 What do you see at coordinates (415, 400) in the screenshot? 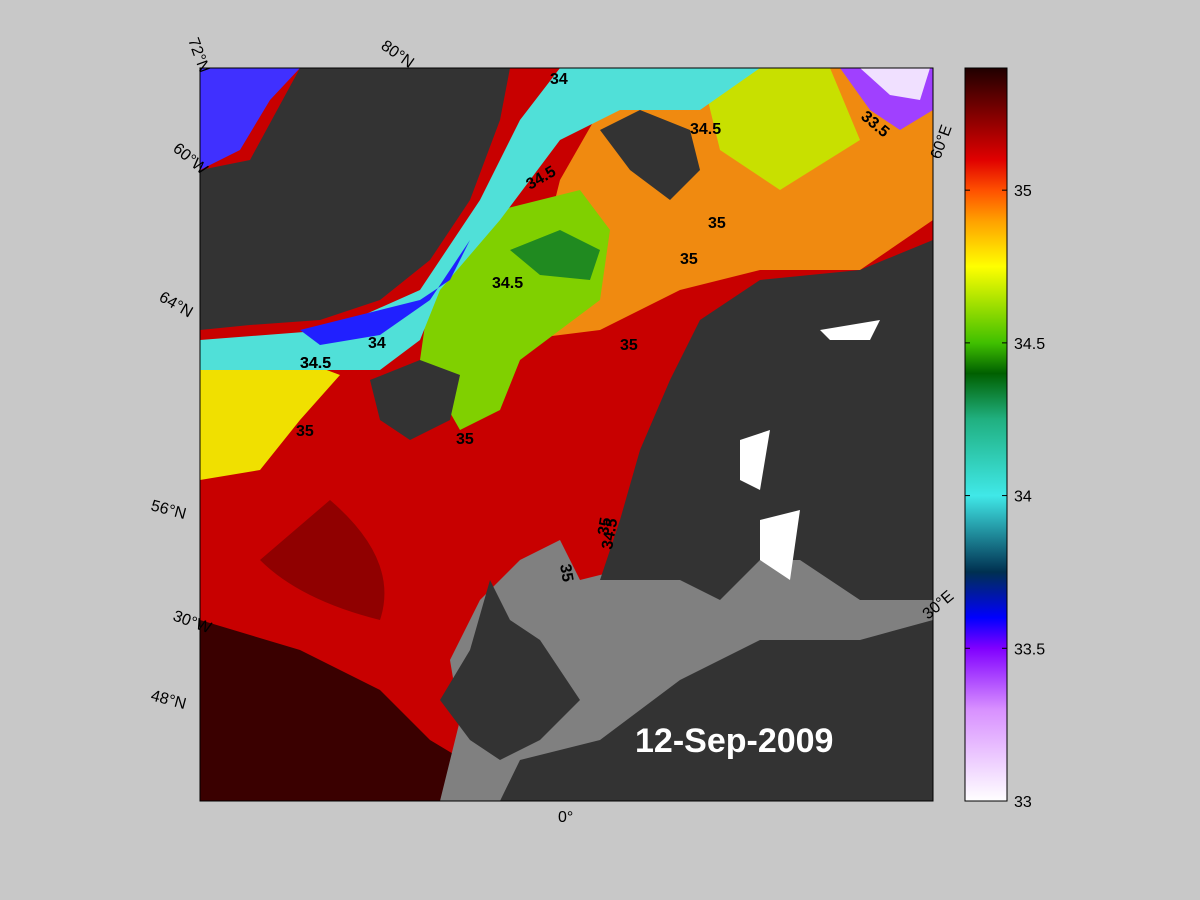
I see `iceland` at bounding box center [415, 400].